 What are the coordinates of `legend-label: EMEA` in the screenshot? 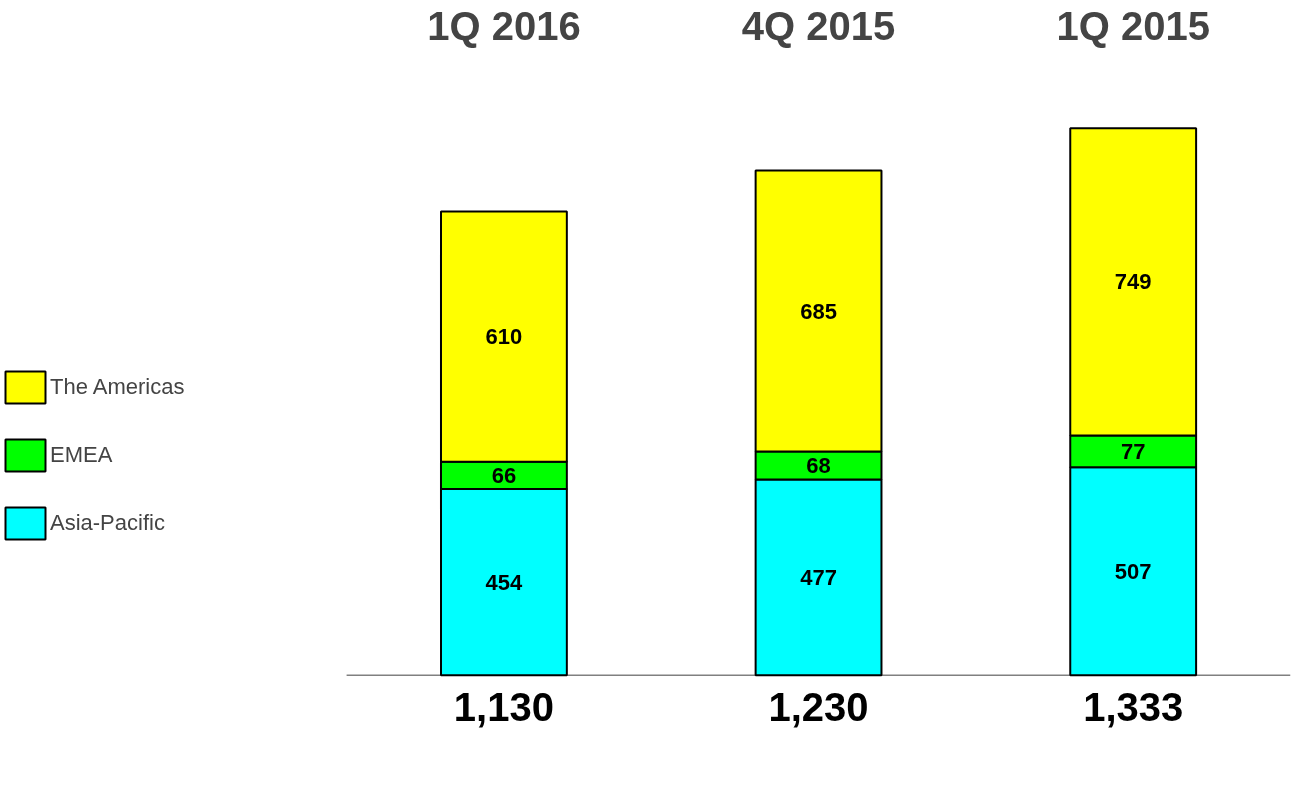 It's located at (81, 455).